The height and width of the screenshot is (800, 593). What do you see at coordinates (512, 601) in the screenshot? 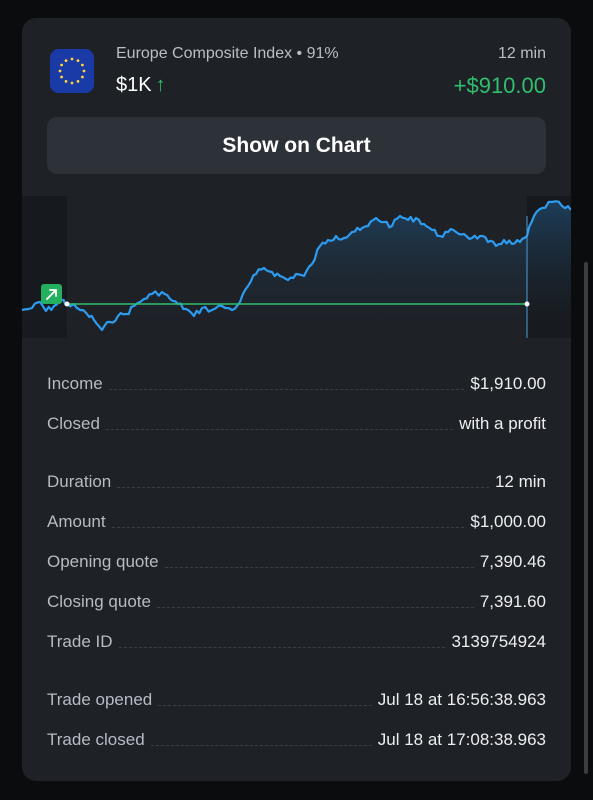
I see `detail-value: 7,391.60` at bounding box center [512, 601].